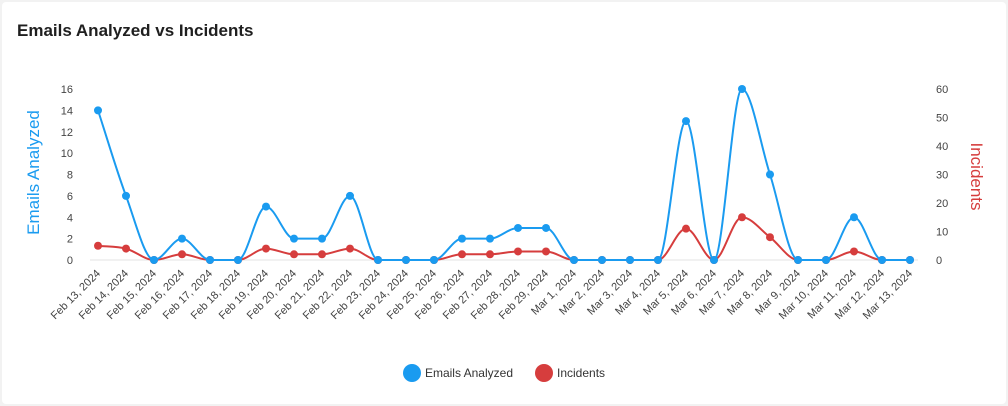 This screenshot has height=406, width=1008. Describe the element at coordinates (468, 373) in the screenshot. I see `legend-label-emails-analyzed: Emails Analyzed` at that location.